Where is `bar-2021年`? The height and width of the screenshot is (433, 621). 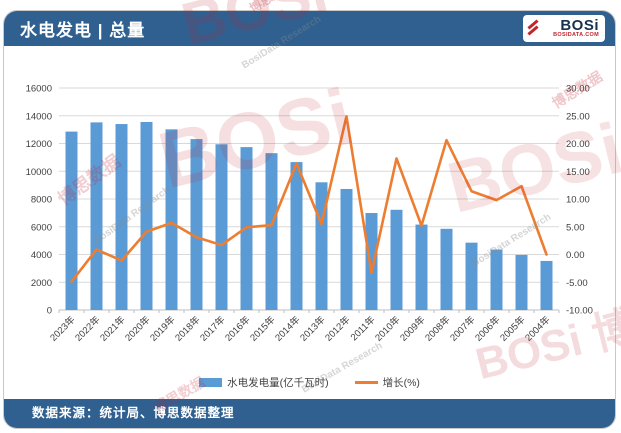
bar-2021年 is located at coordinates (121, 217).